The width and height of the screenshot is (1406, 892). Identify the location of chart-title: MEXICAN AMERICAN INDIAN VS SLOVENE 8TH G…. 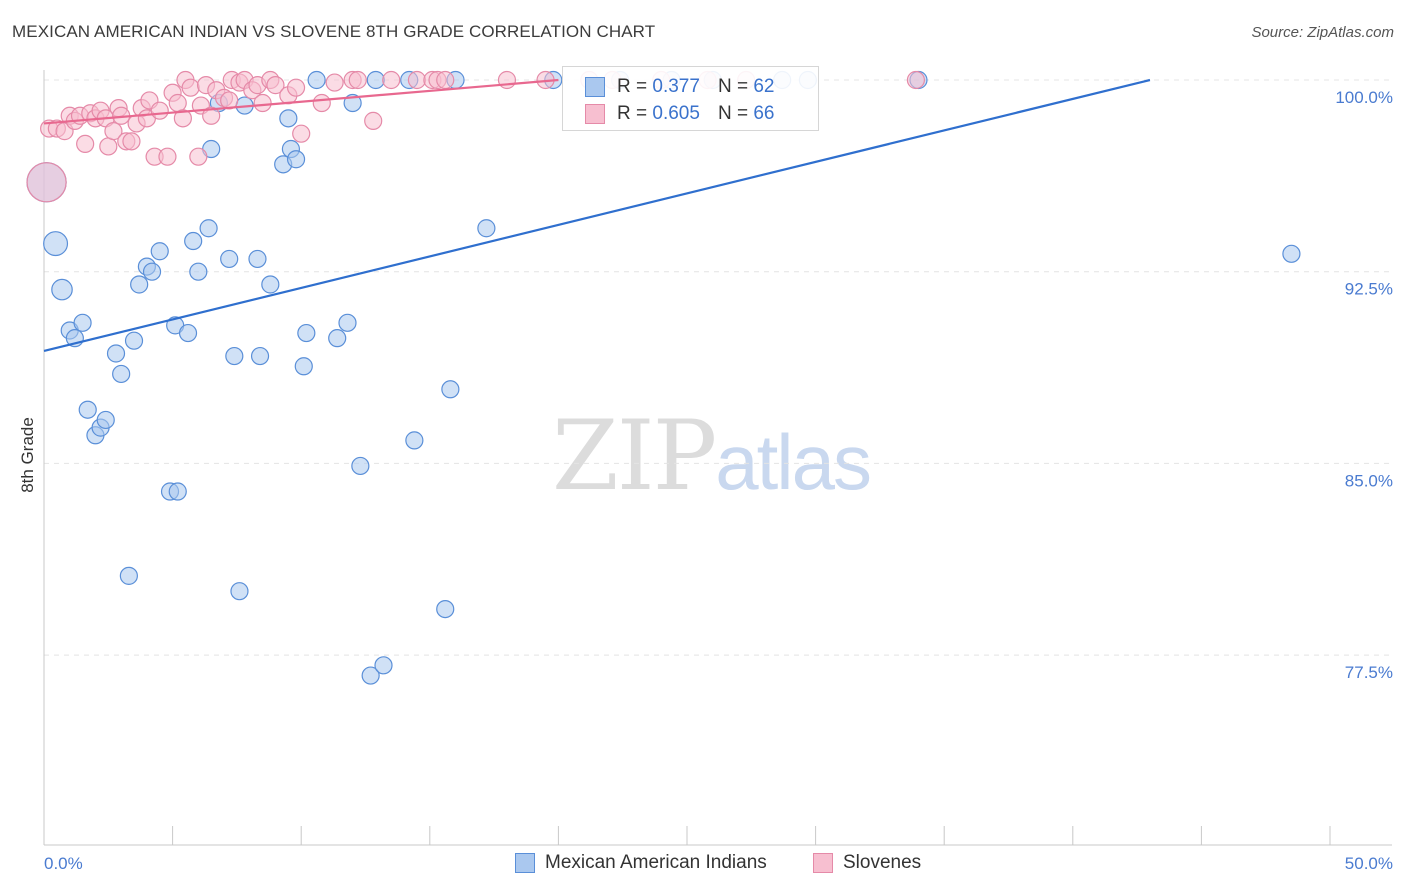
(334, 31).